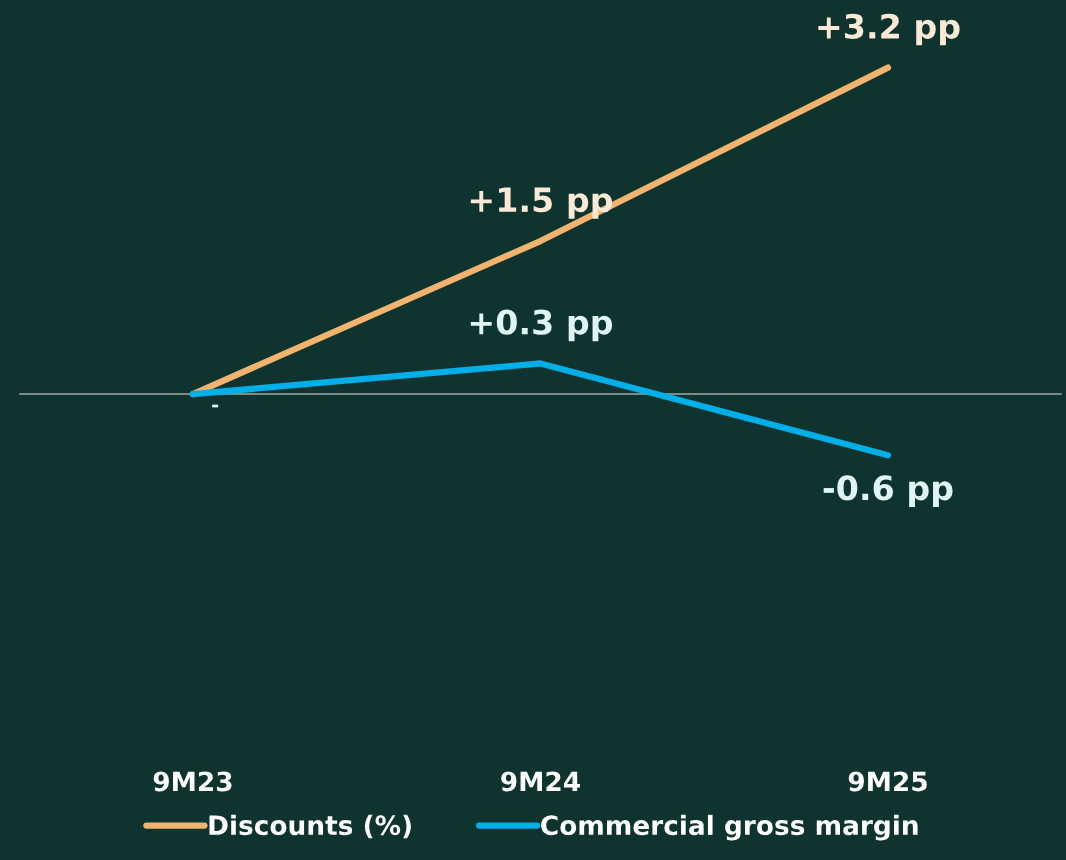 The width and height of the screenshot is (1066, 860). I want to click on x-tick-label: 9M24, so click(540, 781).